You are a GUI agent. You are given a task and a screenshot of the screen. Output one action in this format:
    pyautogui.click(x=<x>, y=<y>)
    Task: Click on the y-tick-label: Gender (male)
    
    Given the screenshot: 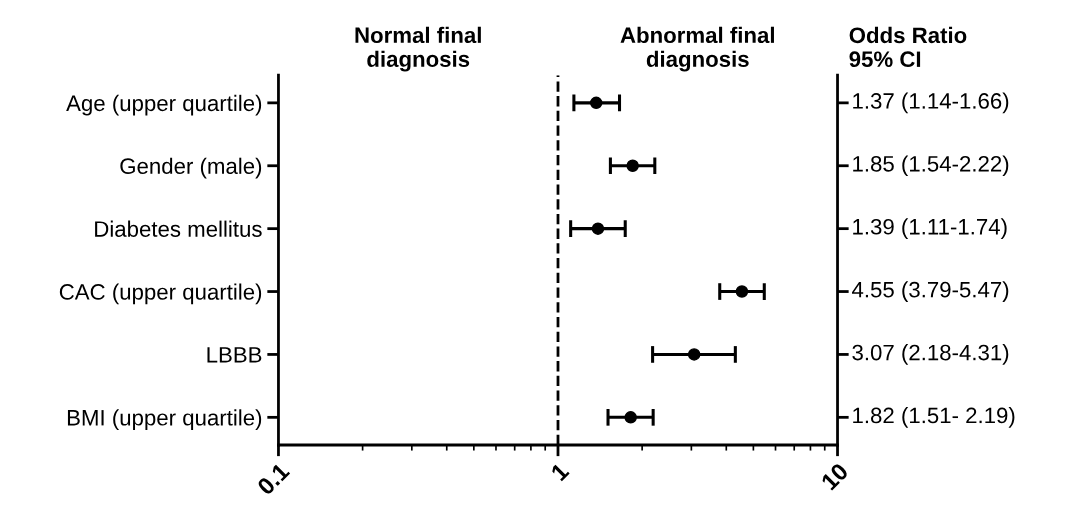 What is the action you would take?
    pyautogui.click(x=191, y=168)
    